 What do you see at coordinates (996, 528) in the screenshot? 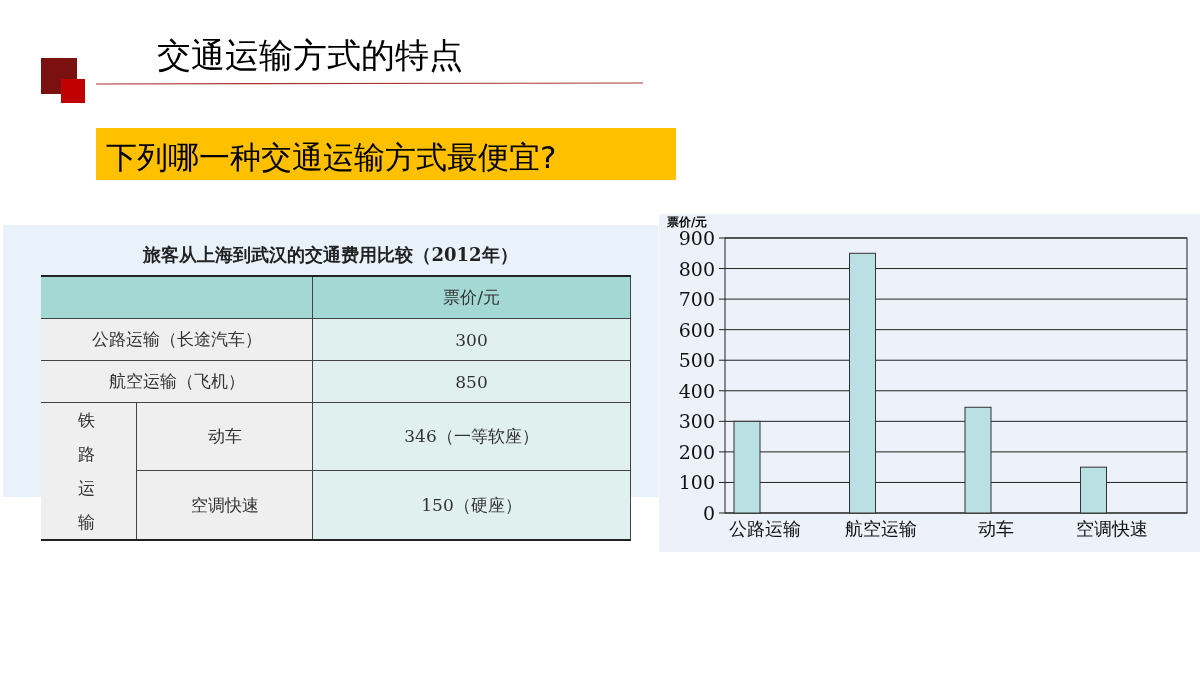
I see `x-tick-label: 动车` at bounding box center [996, 528].